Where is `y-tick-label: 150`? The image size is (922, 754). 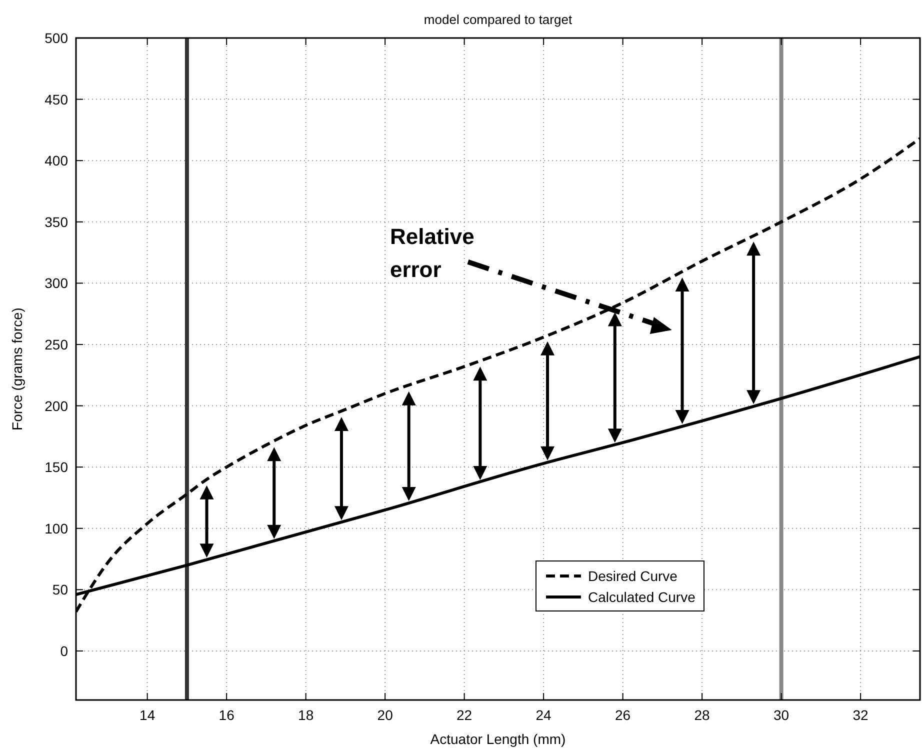 y-tick-label: 150 is located at coordinates (56, 467).